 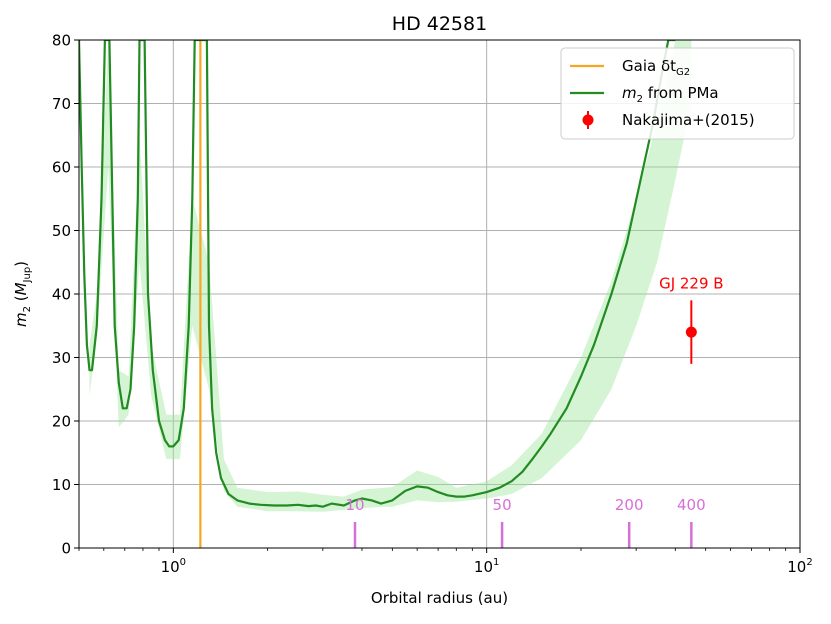 What do you see at coordinates (502, 505) in the screenshot?
I see `period-marker-label: 50` at bounding box center [502, 505].